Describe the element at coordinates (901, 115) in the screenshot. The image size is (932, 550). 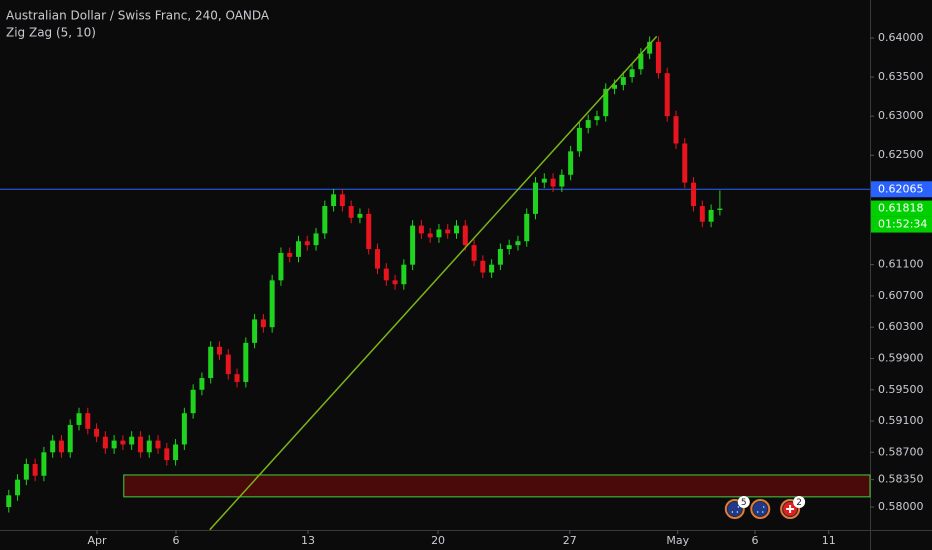
I see `y-tick-label: 0.63000` at that location.